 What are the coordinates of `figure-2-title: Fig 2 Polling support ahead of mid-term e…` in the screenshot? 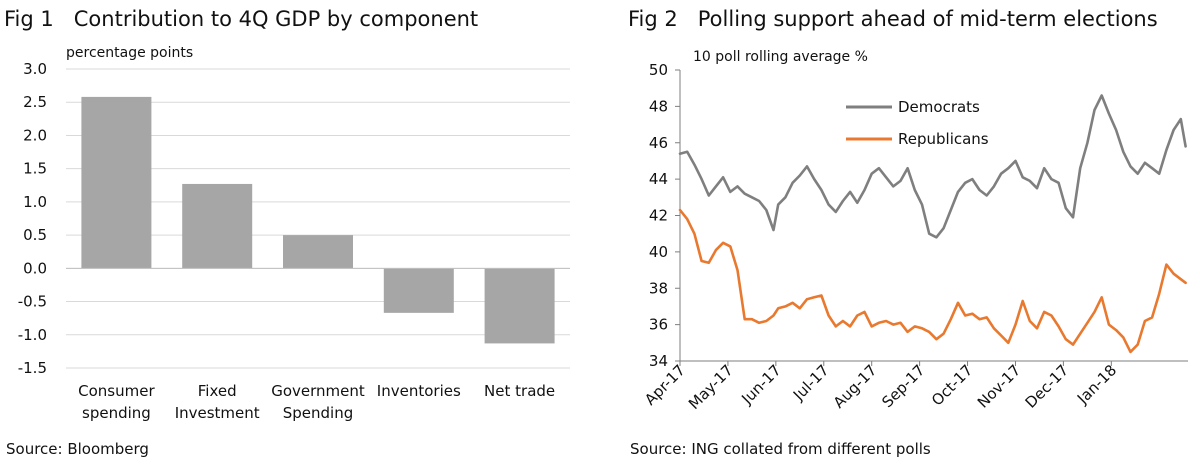 It's located at (893, 19).